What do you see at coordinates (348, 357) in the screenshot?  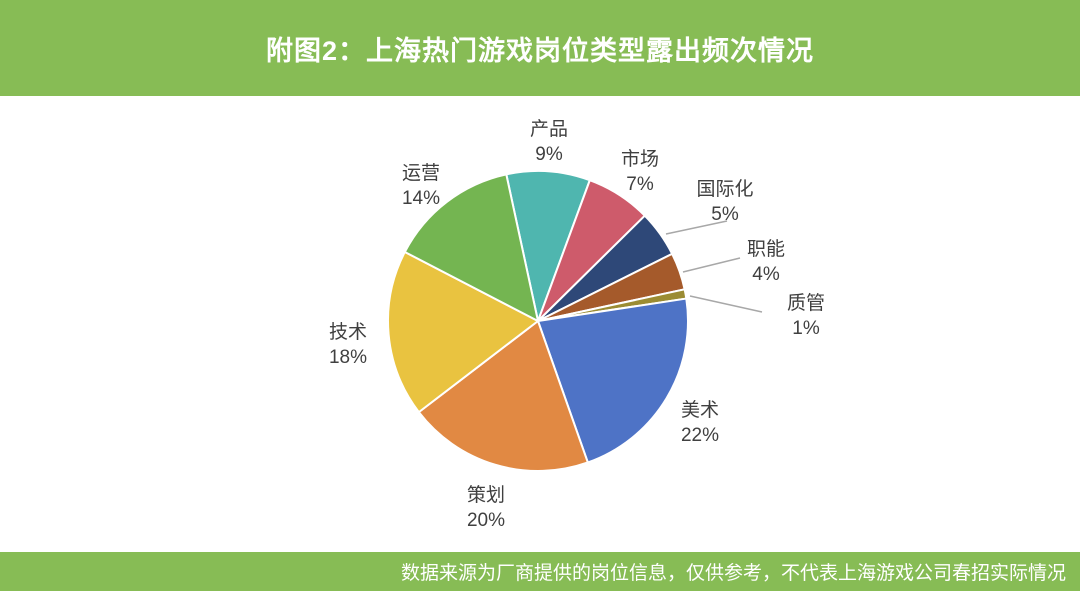 I see `pie-label-value: 18%` at bounding box center [348, 357].